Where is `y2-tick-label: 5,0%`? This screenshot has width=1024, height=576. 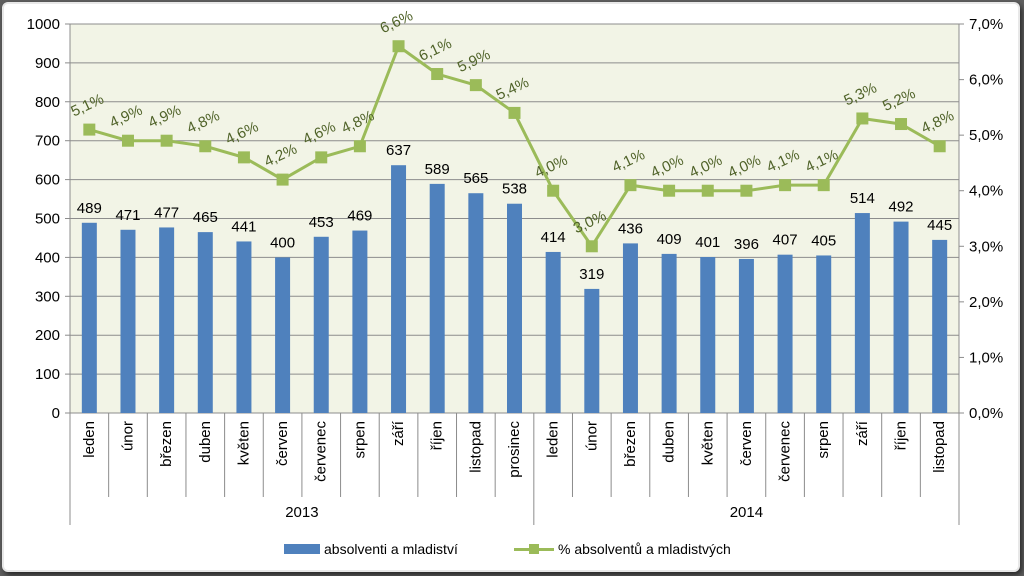 y2-tick-label: 5,0% is located at coordinates (986, 135).